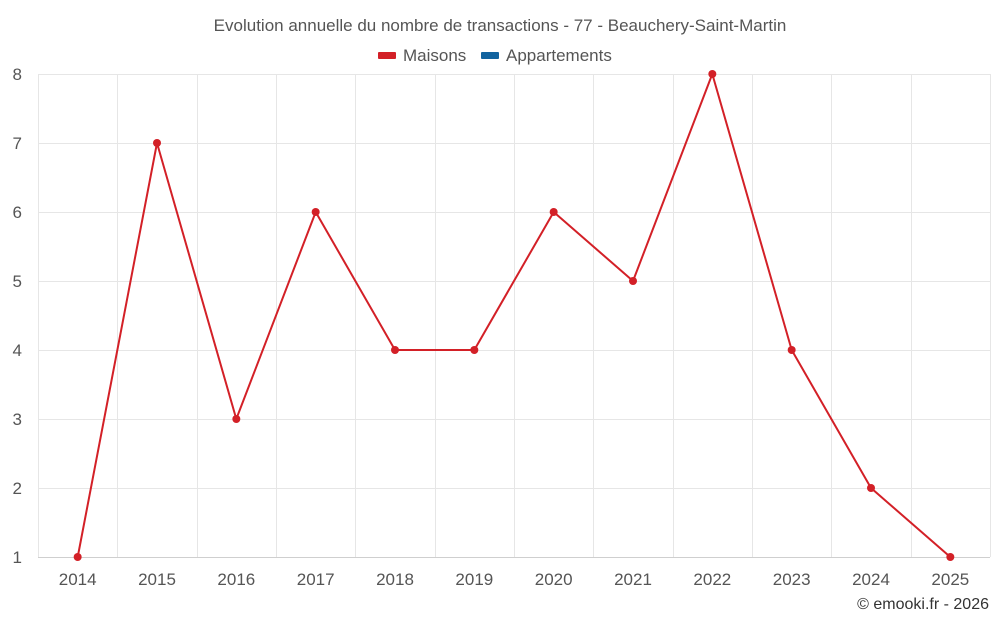 The width and height of the screenshot is (1000, 625). I want to click on y-tick-label: 7, so click(17, 143).